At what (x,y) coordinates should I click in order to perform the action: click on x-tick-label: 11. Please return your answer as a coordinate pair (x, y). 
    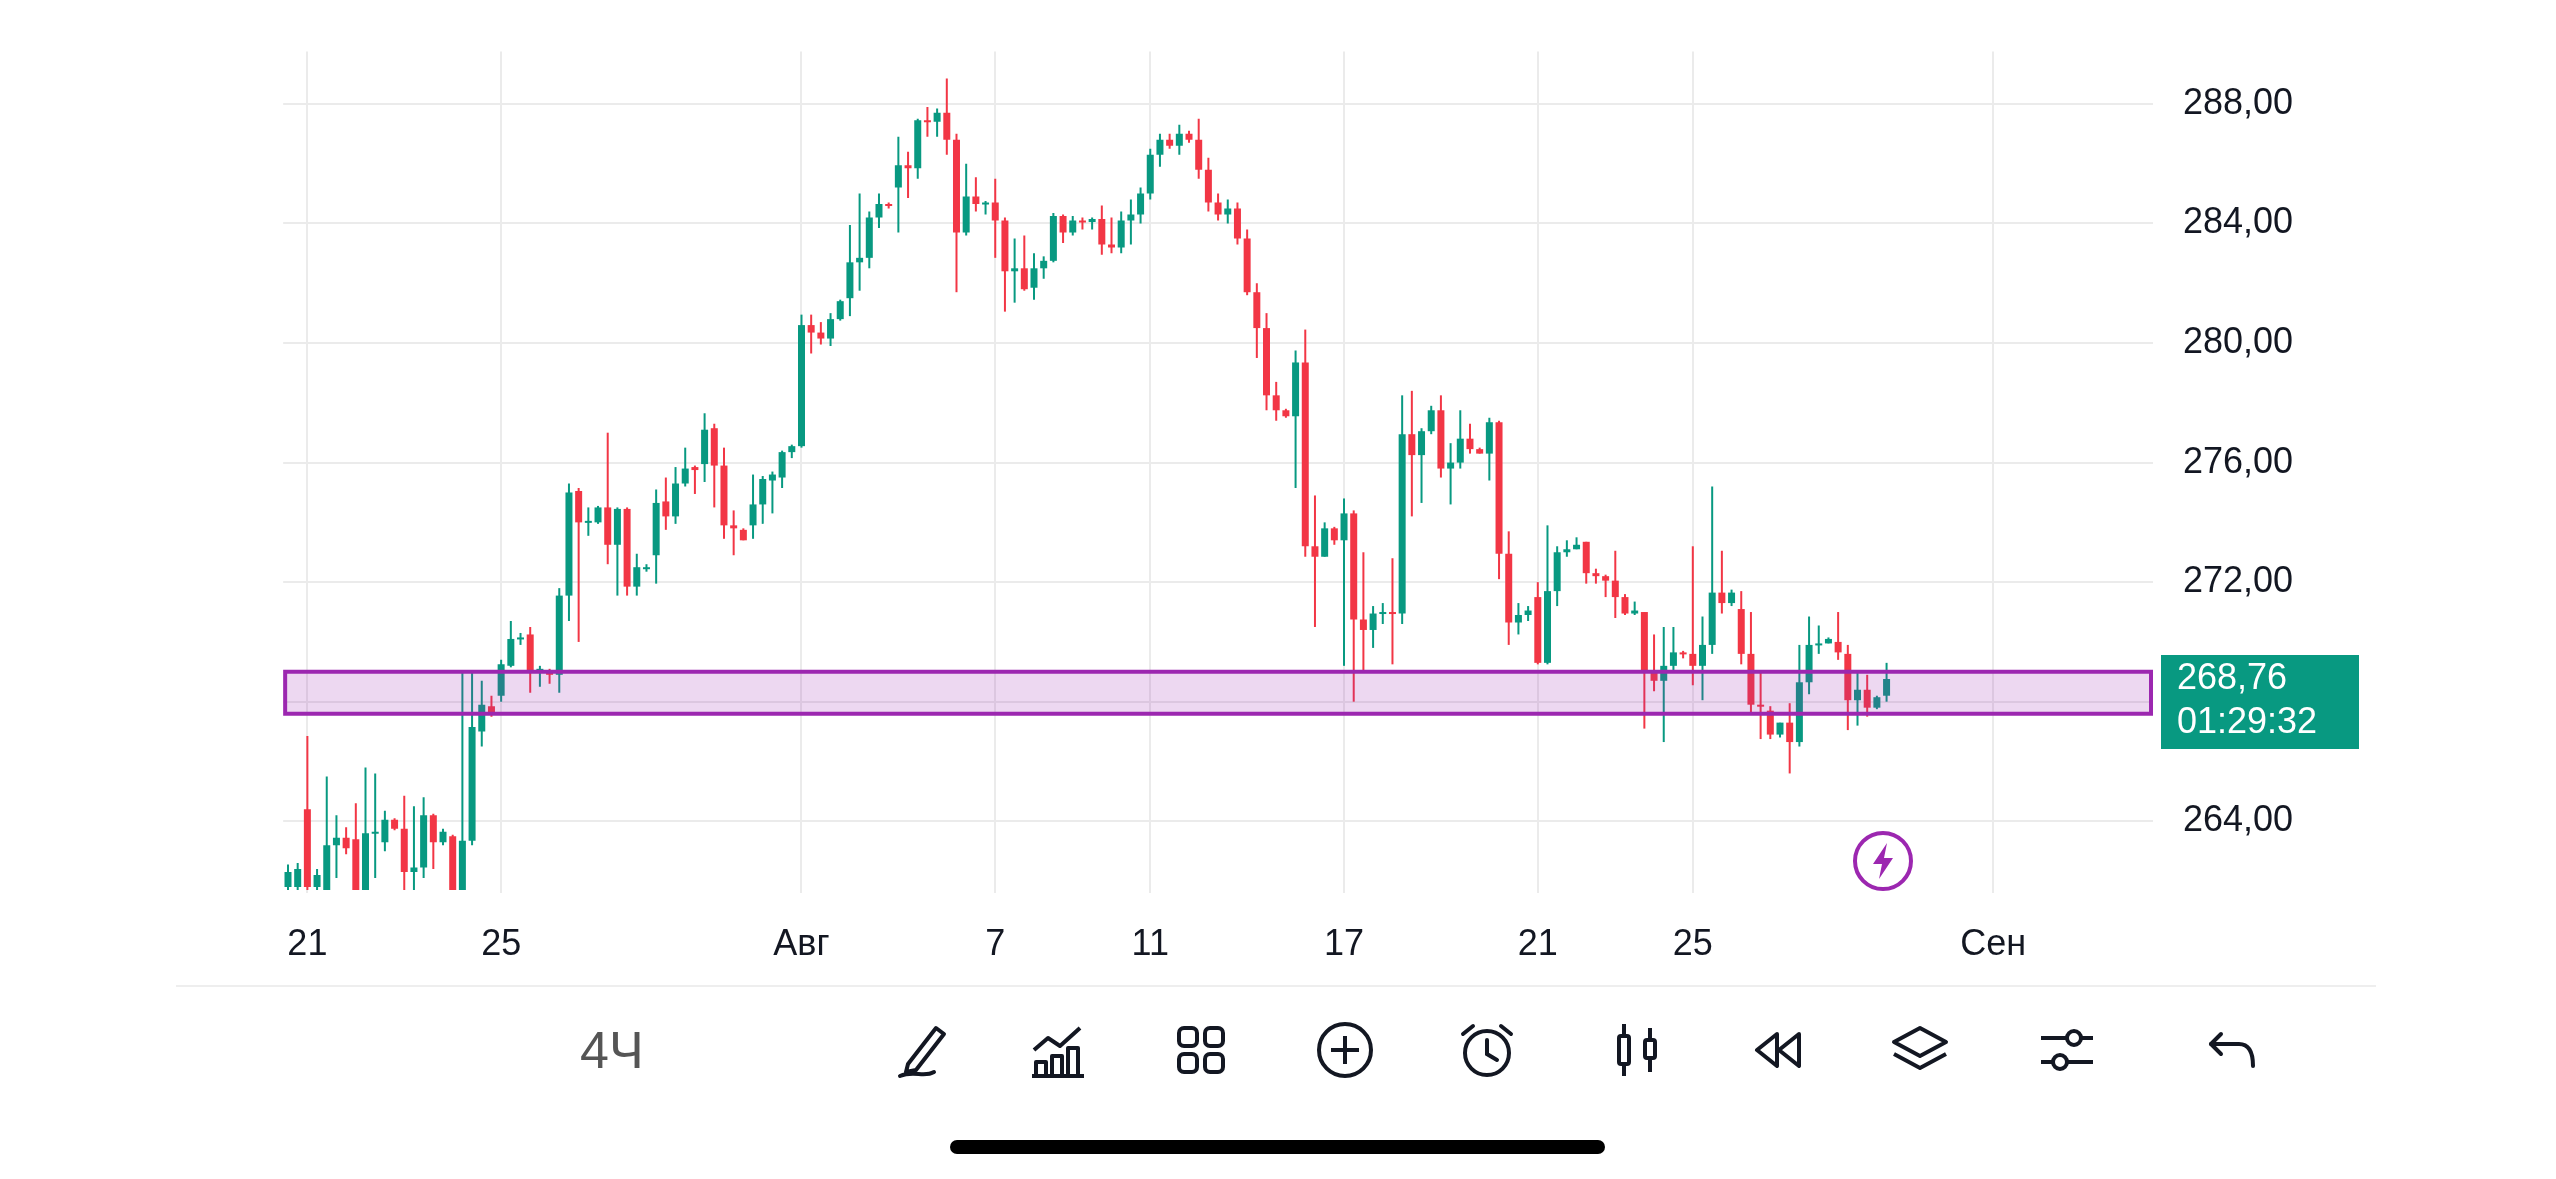
    Looking at the image, I should click on (1150, 942).